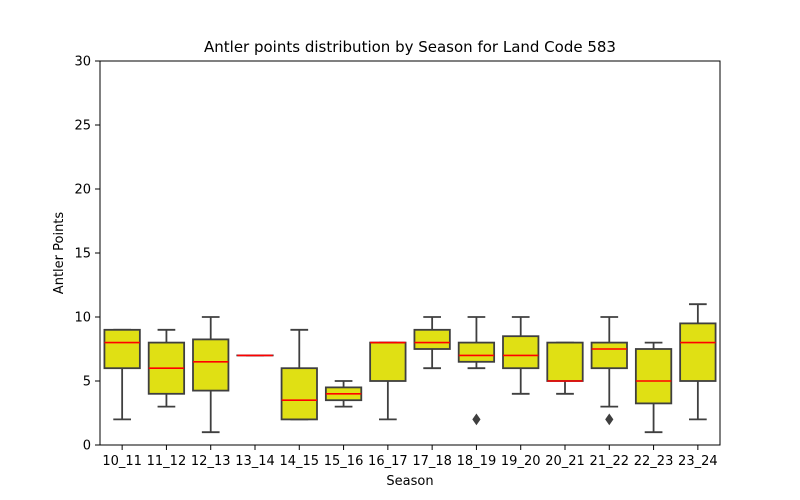 This screenshot has width=800, height=500. What do you see at coordinates (654, 461) in the screenshot?
I see `x-tick-label: 22_23` at bounding box center [654, 461].